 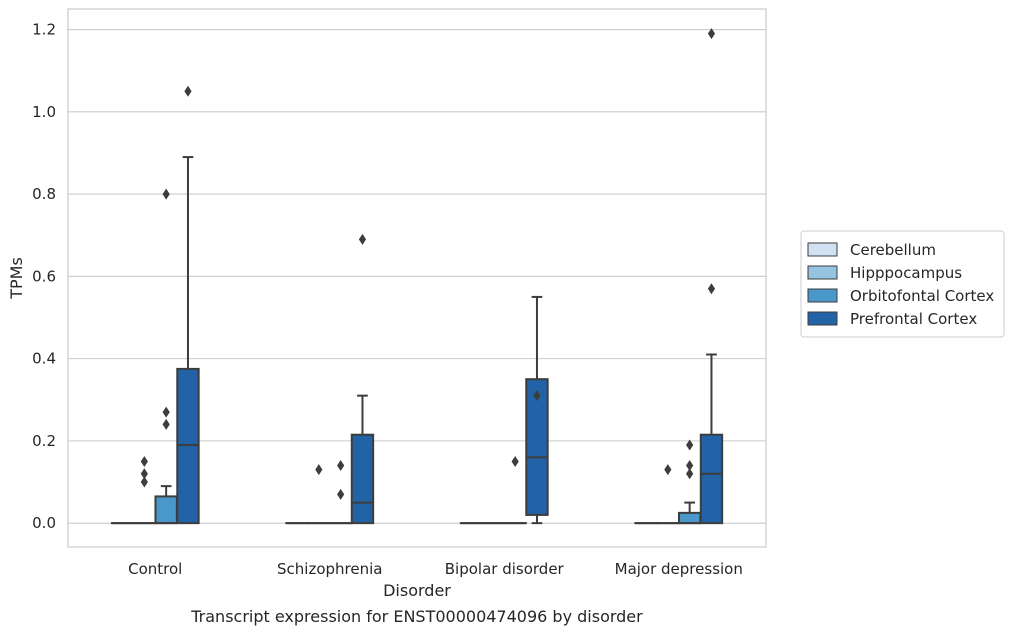 I want to click on y-tick-label: 0.2, so click(x=44, y=441).